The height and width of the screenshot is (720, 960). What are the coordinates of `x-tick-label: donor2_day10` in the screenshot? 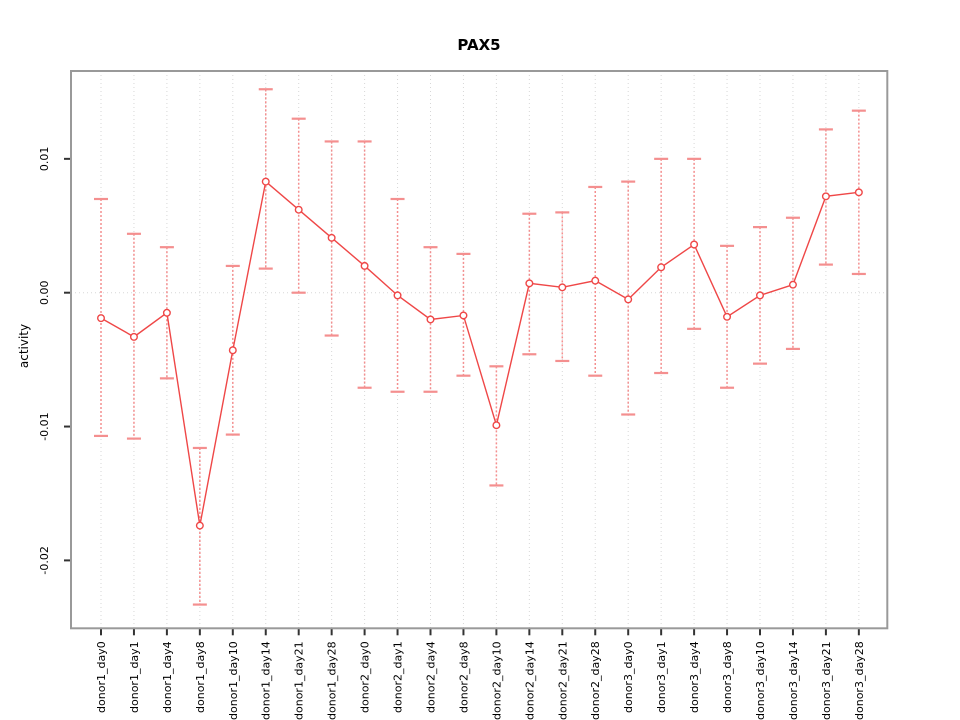 It's located at (496, 680).